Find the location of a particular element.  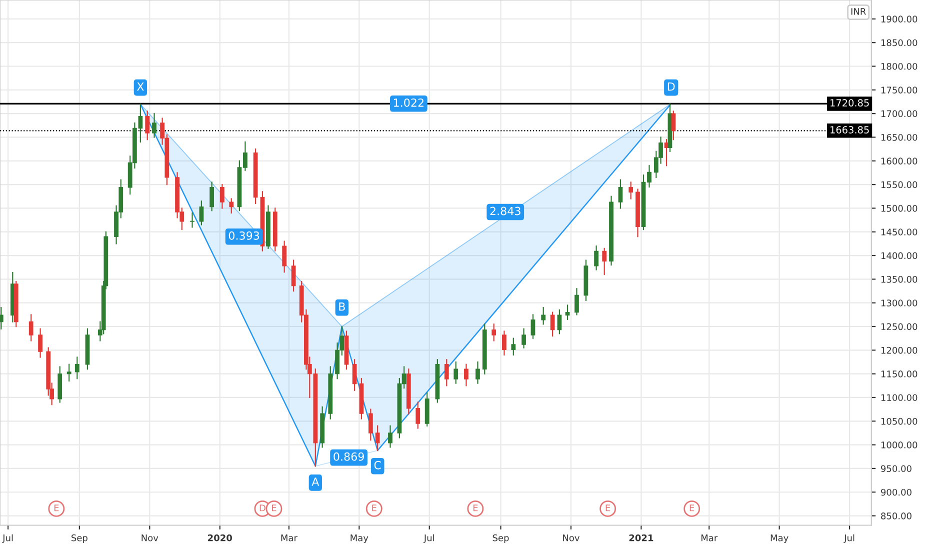

y-tick-label: 1650.00 is located at coordinates (899, 137).